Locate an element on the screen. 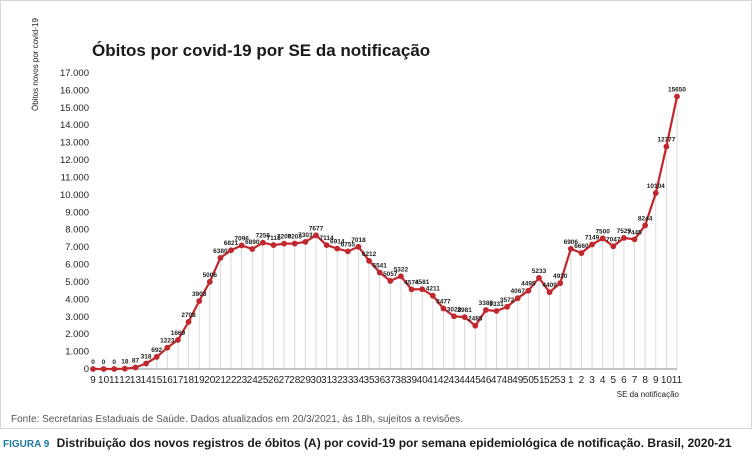 This screenshot has height=459, width=754. x-tick-label: 22 is located at coordinates (231, 380).